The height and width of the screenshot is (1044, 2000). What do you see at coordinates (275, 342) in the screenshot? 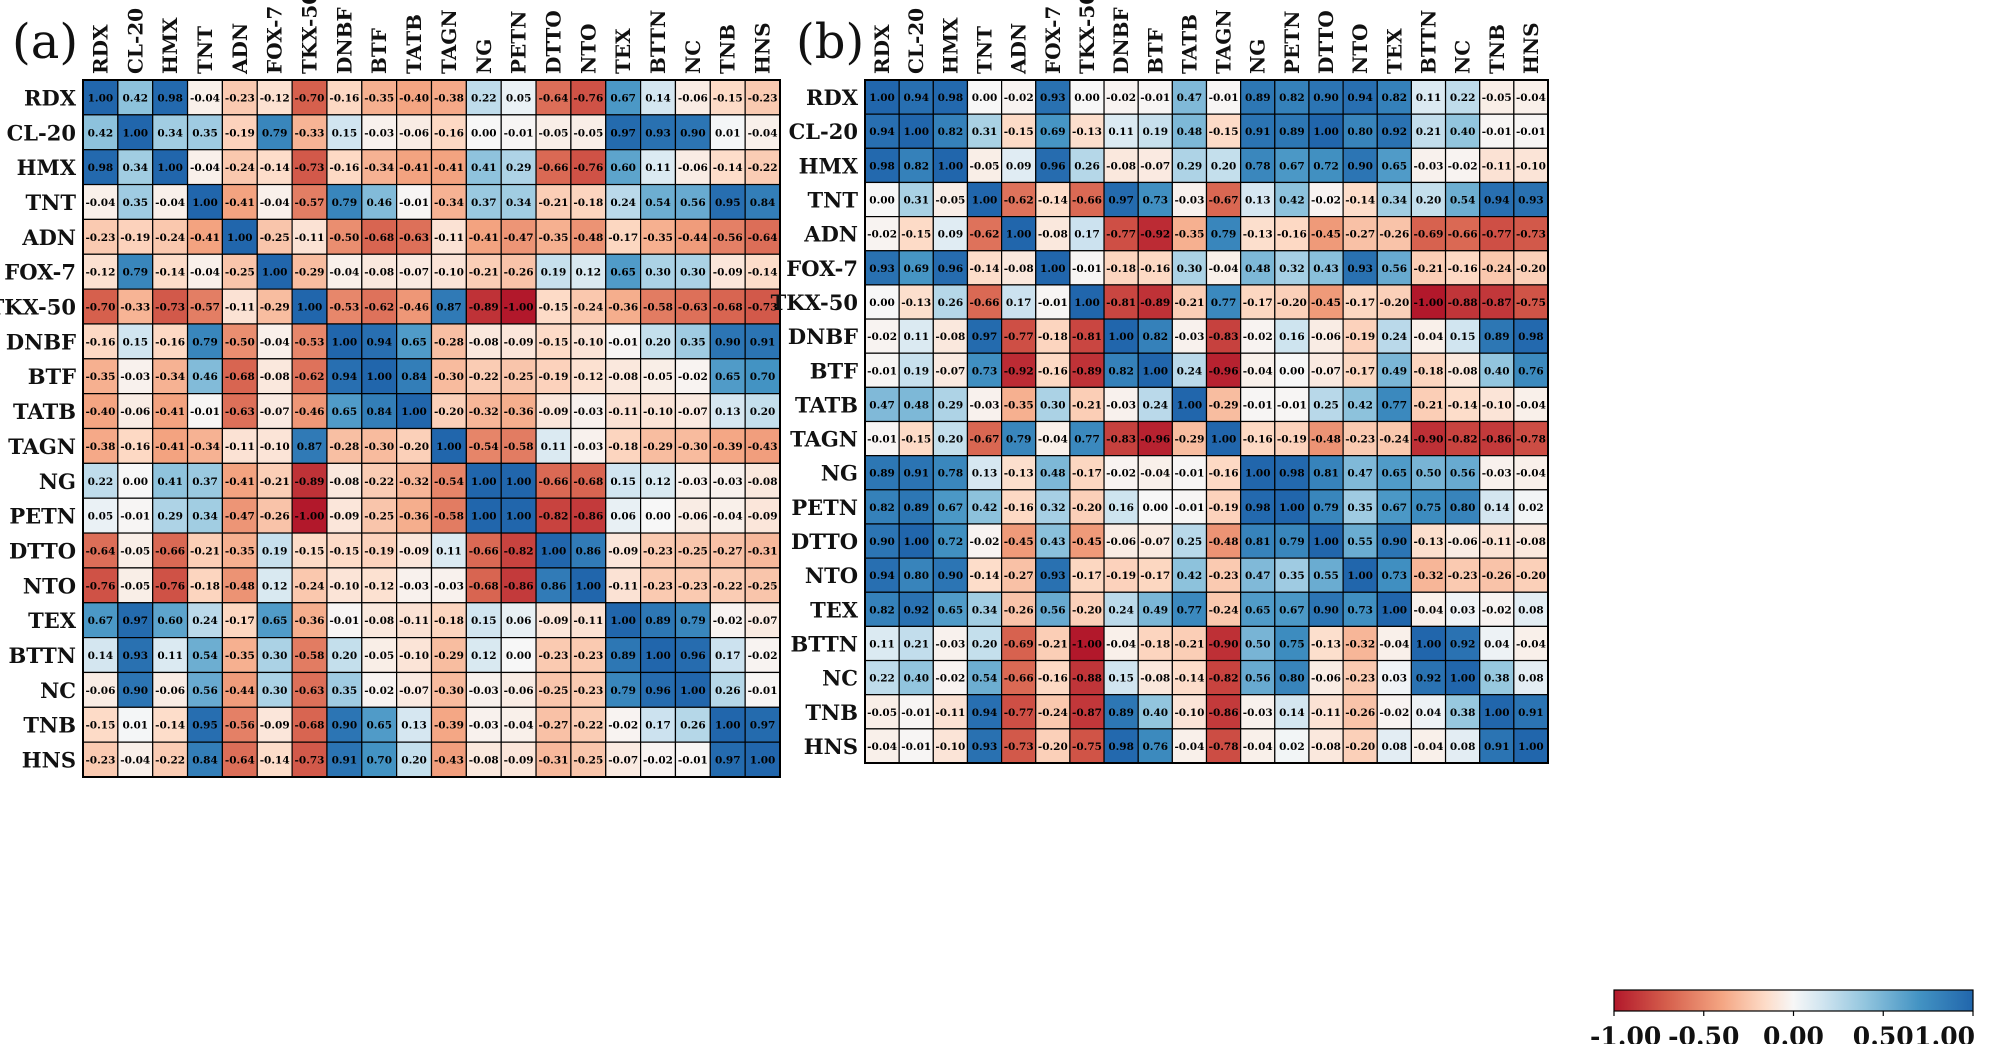
I see `cell-value-a-7-5: -0.04` at bounding box center [275, 342].